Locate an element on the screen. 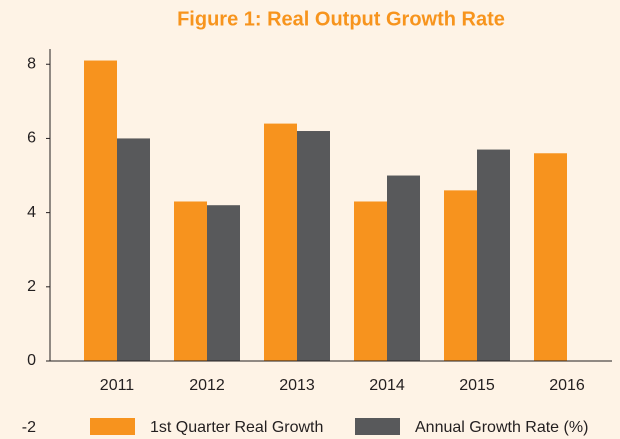 Image resolution: width=620 pixels, height=439 pixels. x-tick-label: 2016 is located at coordinates (567, 385).